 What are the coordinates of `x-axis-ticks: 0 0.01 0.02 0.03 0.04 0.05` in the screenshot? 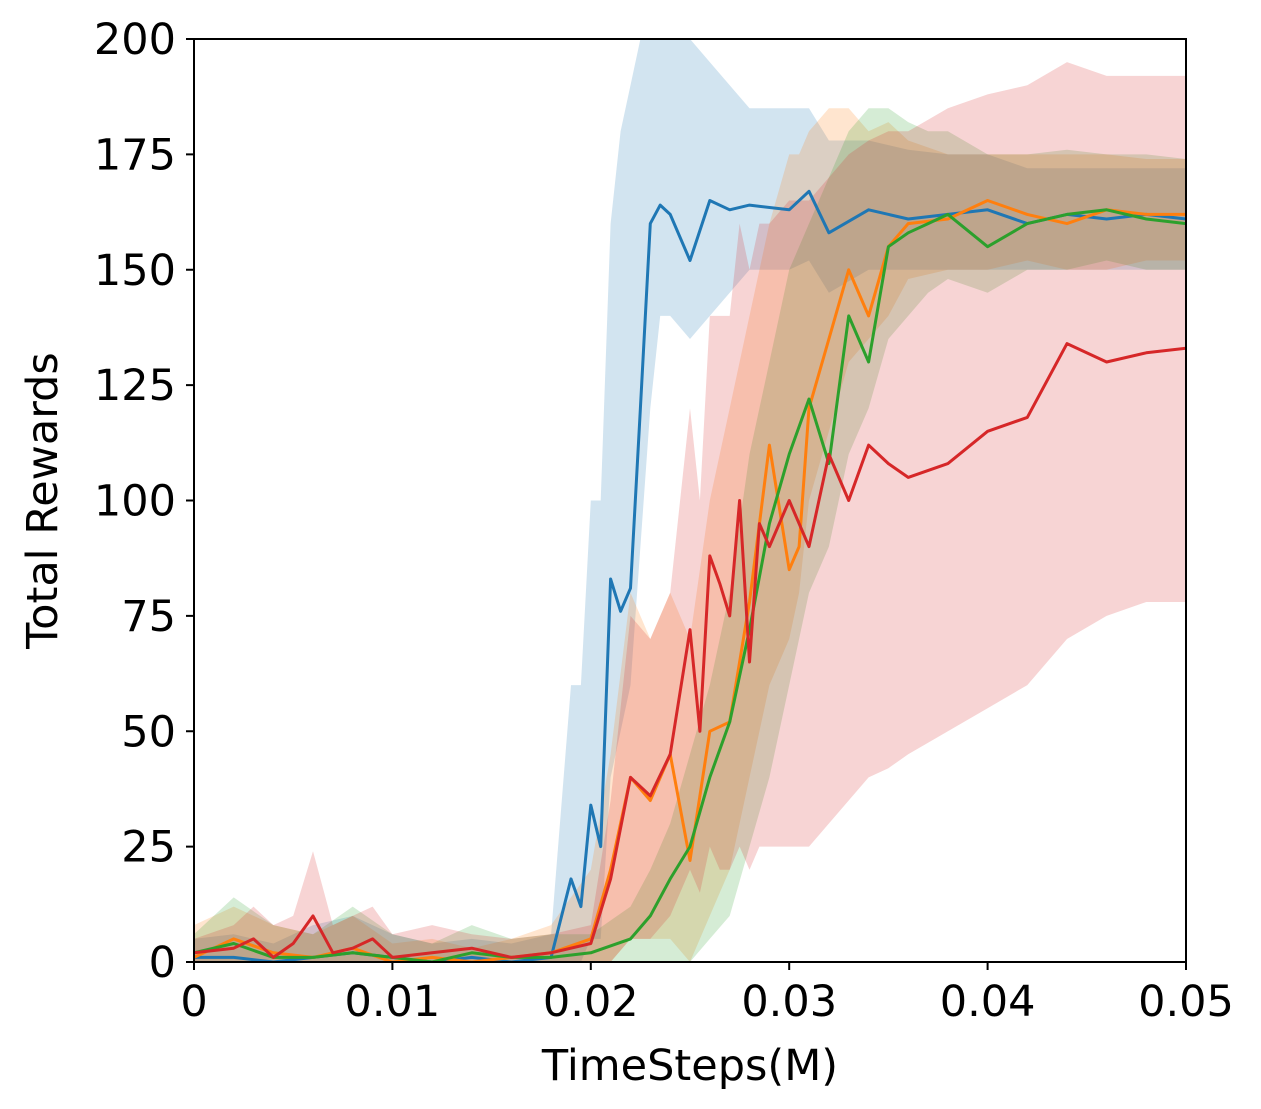 It's located at (707, 994).